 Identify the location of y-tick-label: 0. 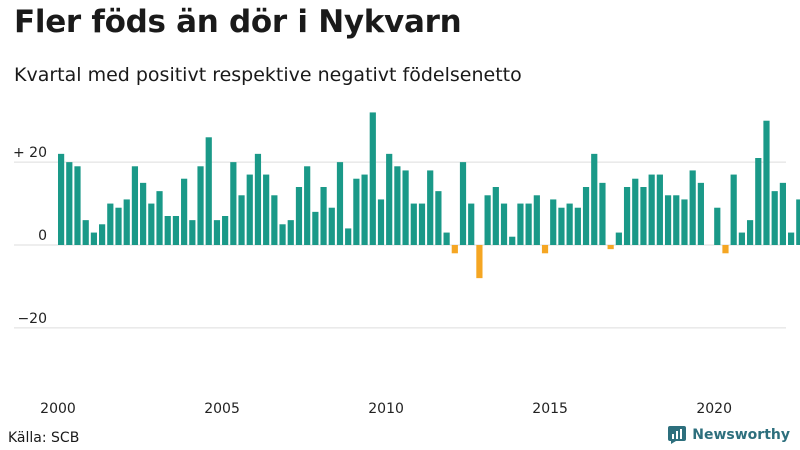
(42, 236).